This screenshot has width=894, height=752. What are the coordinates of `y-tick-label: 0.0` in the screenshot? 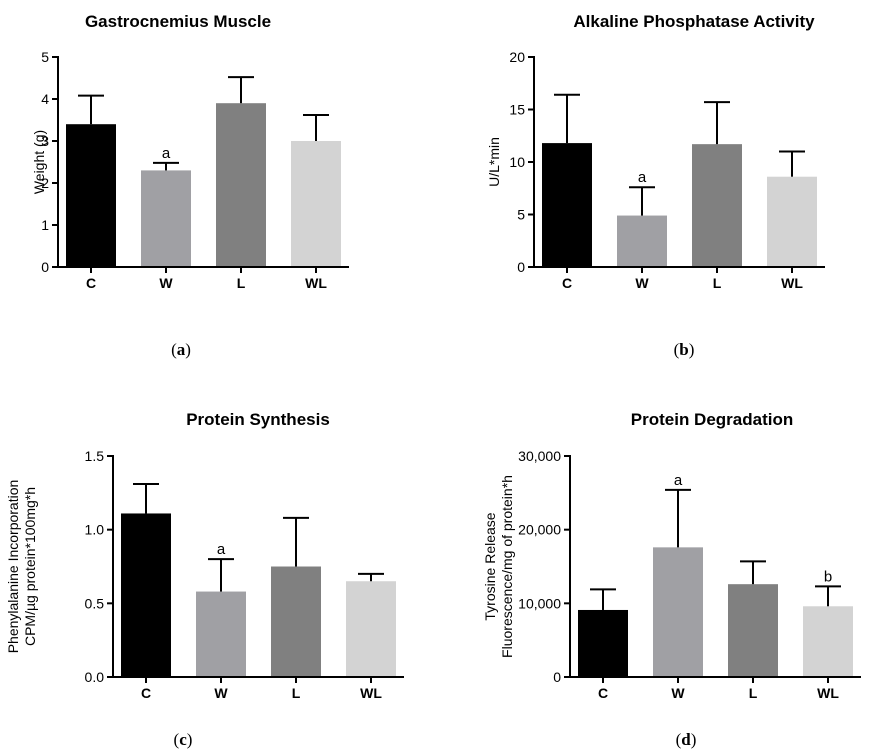 It's located at (95, 677).